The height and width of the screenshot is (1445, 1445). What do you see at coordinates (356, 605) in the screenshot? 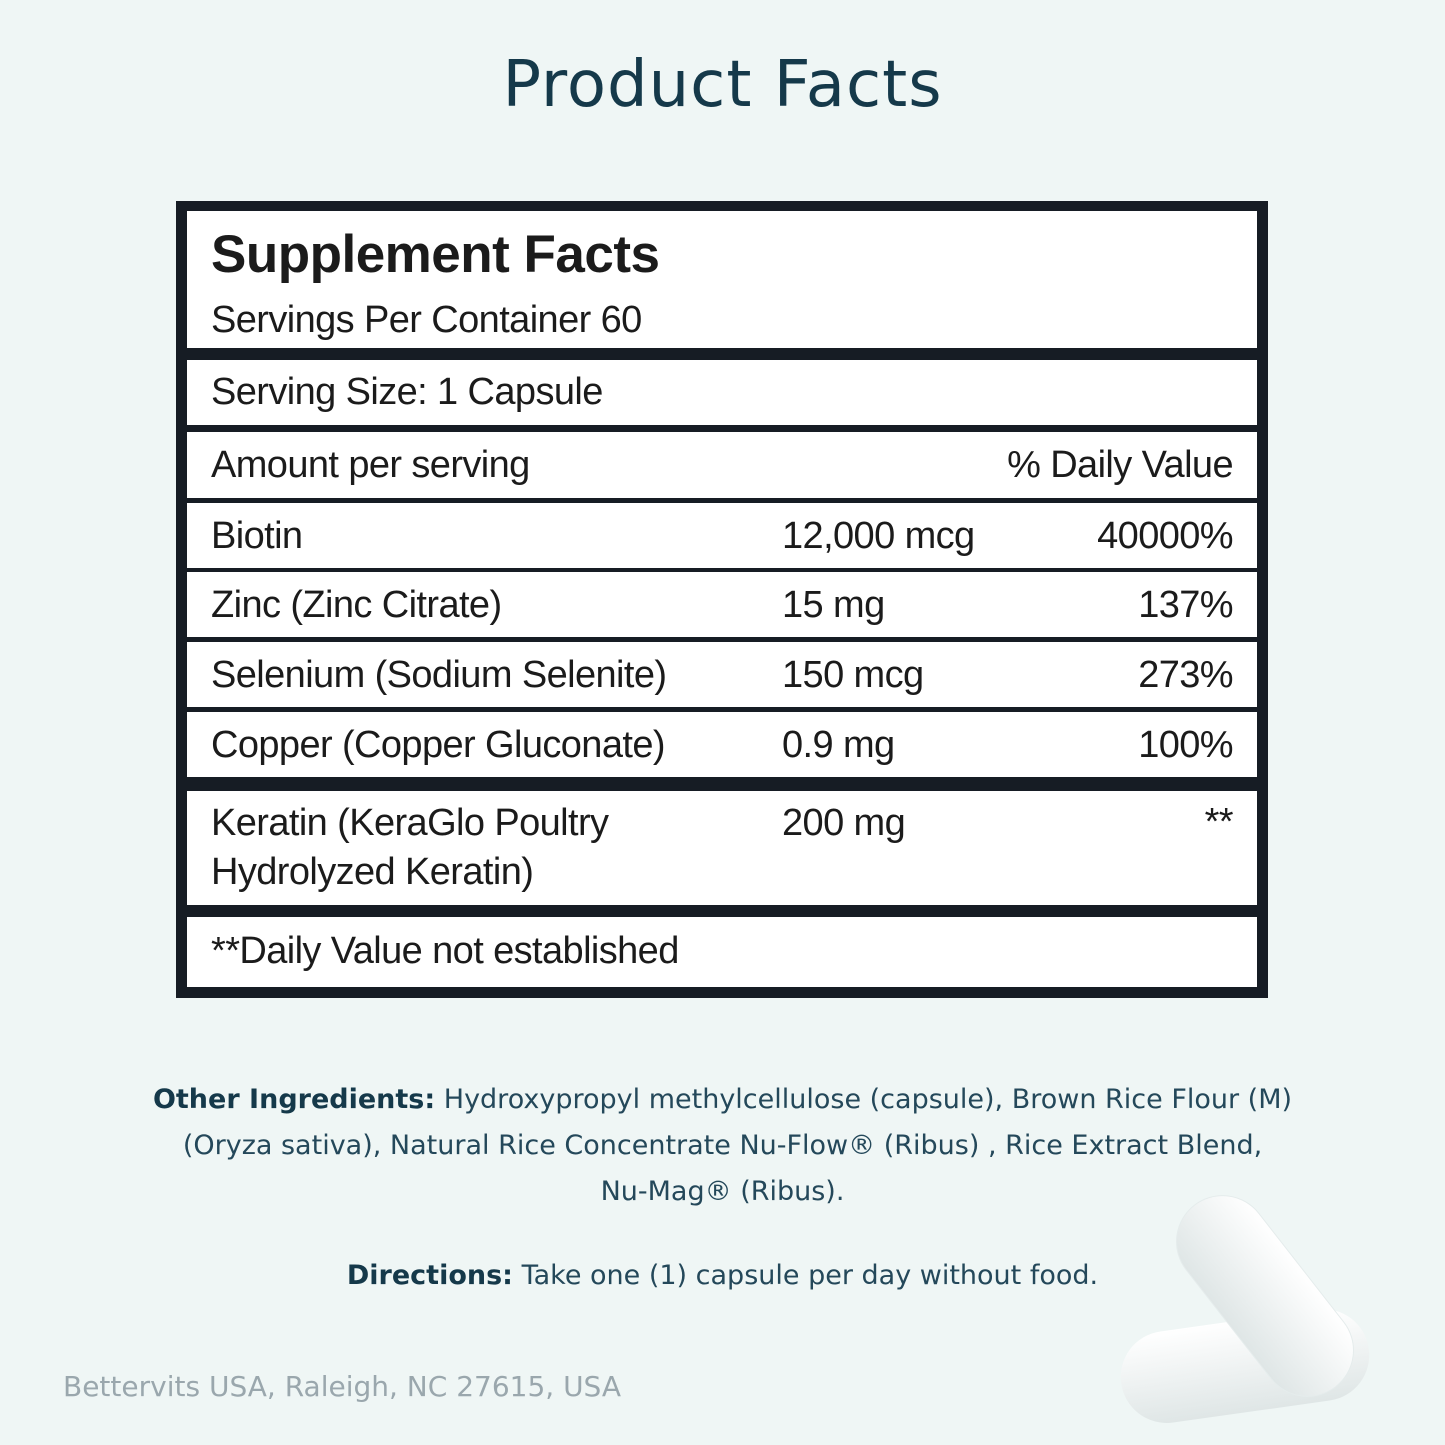
I see `nutrient-name: Zinc (Zinc Citrate)` at bounding box center [356, 605].